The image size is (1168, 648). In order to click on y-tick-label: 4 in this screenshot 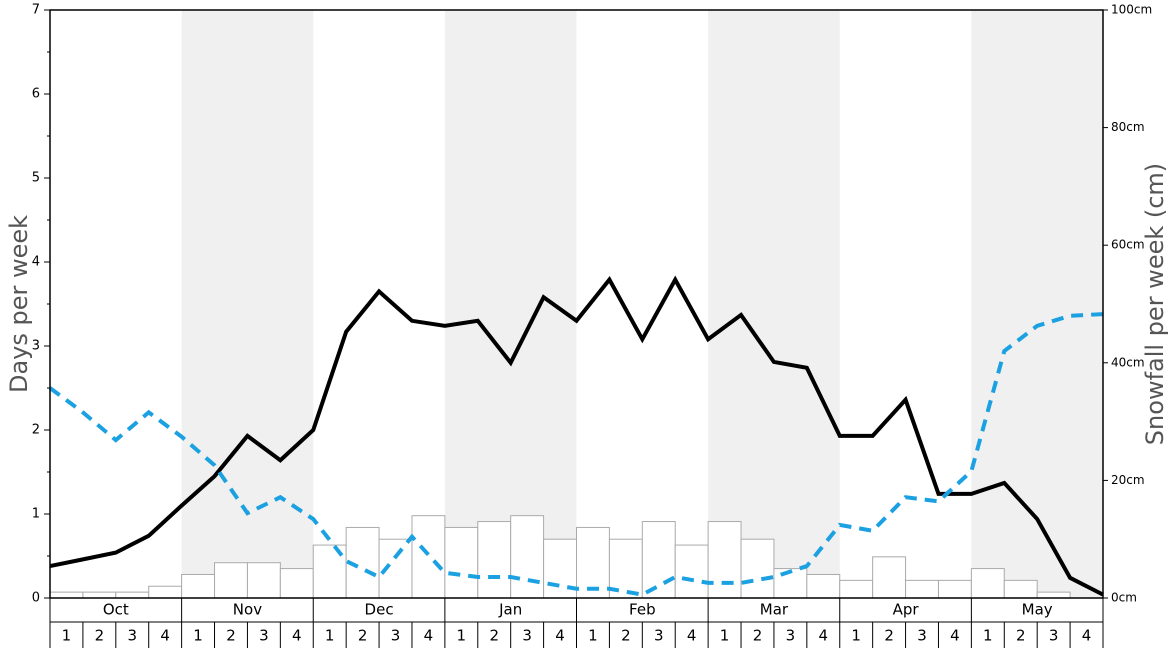, I will do `click(36, 262)`.